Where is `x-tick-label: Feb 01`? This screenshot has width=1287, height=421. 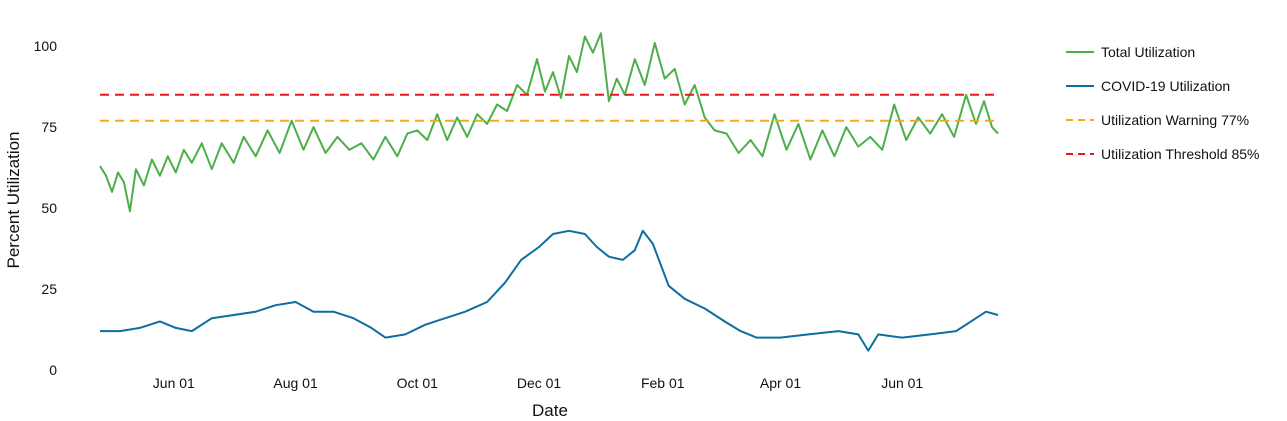
x-tick-label: Feb 01 is located at coordinates (663, 383).